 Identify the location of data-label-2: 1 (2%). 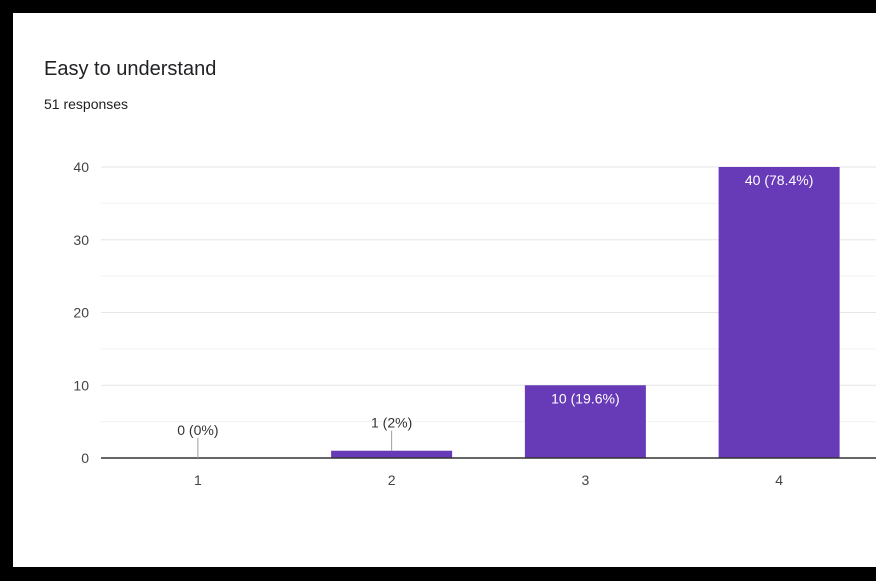
(391, 423).